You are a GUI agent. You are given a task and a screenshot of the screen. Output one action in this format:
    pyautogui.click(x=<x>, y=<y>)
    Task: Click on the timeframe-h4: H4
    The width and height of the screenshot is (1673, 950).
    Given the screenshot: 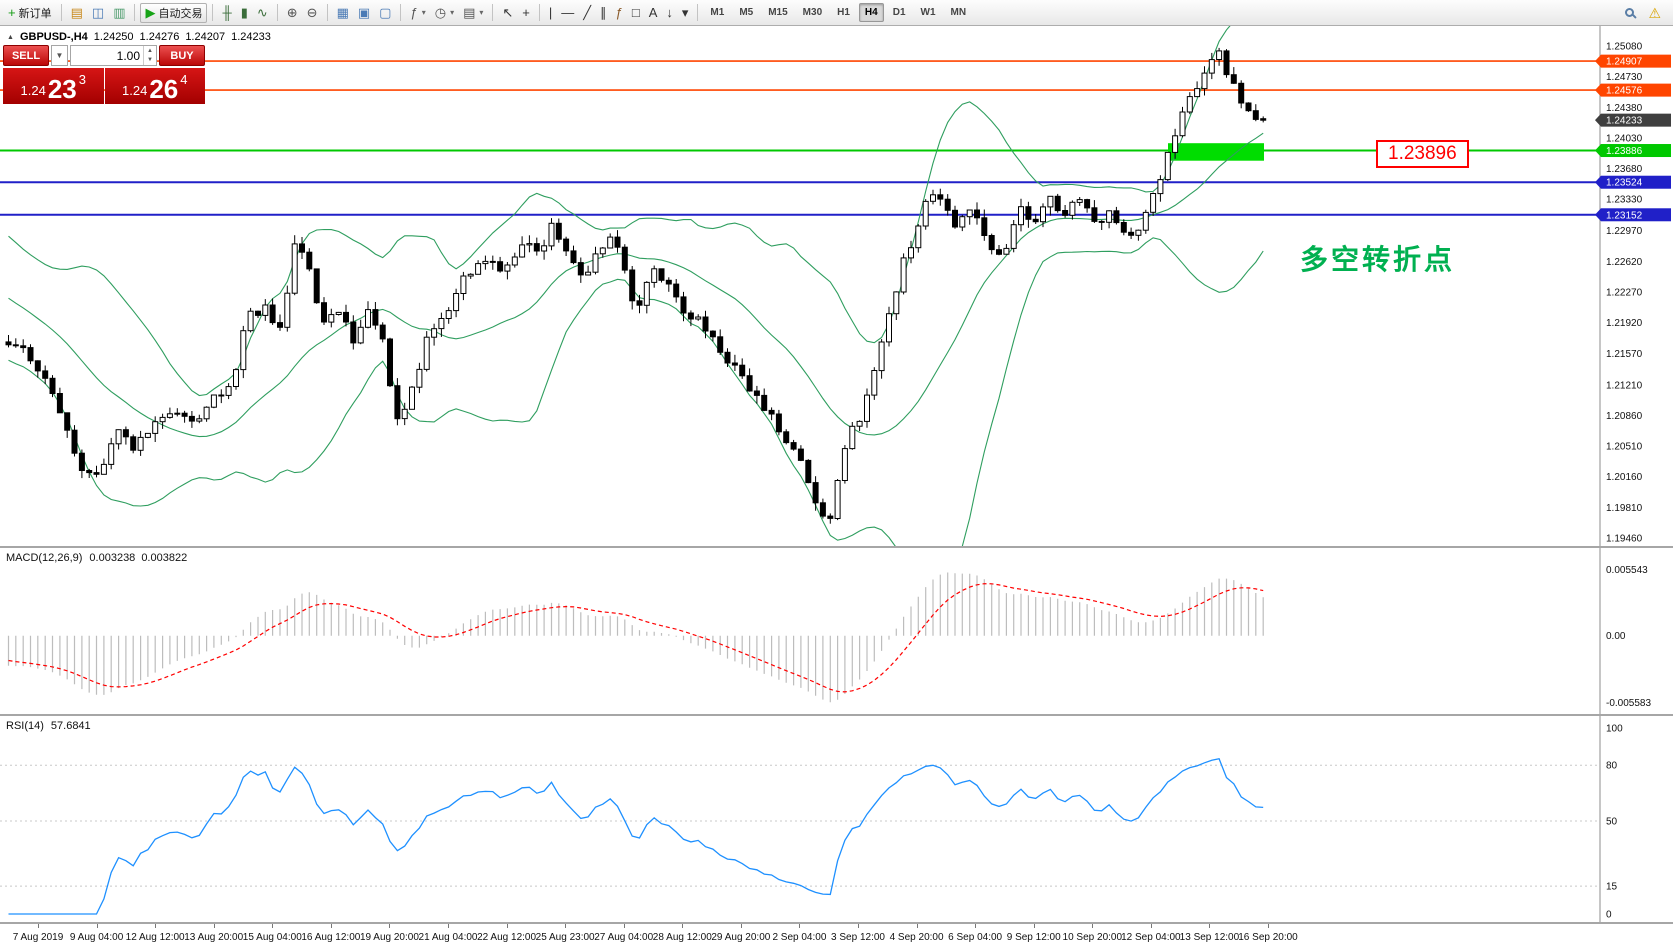 What is the action you would take?
    pyautogui.click(x=871, y=12)
    